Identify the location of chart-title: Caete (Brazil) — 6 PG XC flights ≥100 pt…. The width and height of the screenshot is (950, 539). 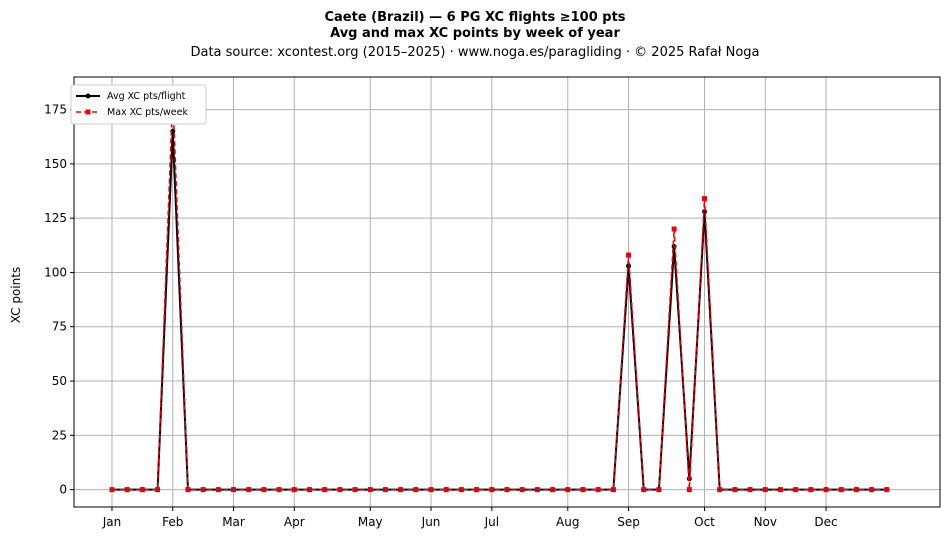
(474, 17).